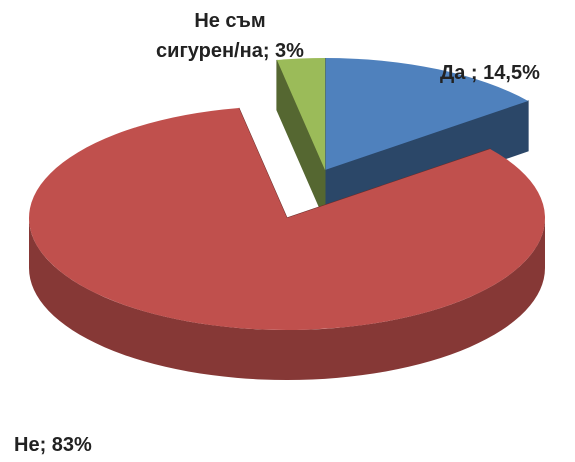 The height and width of the screenshot is (462, 575). What do you see at coordinates (53, 445) in the screenshot?
I see `data-label: Не; 83%` at bounding box center [53, 445].